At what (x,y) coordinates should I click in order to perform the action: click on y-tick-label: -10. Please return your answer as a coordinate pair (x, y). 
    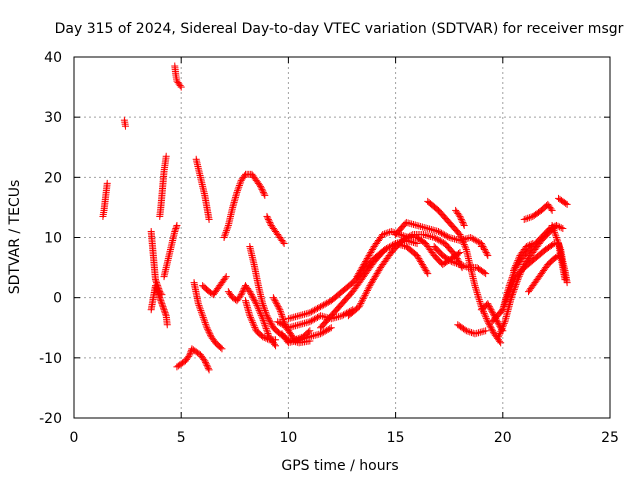
    Looking at the image, I should click on (50, 359).